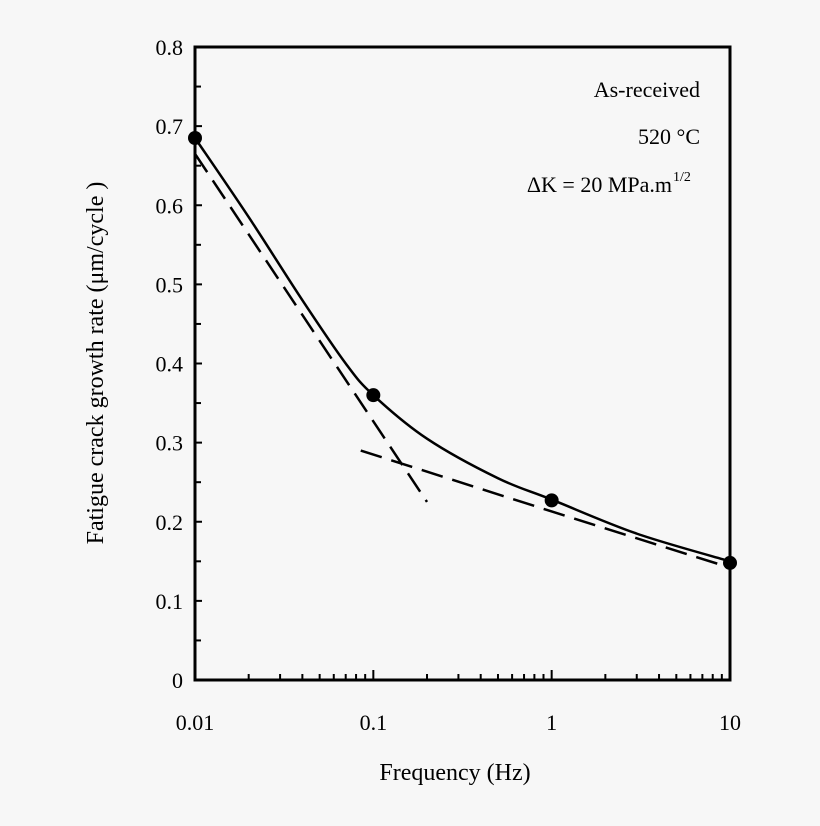 The image size is (820, 826). I want to click on x-tick-label: 10, so click(730, 722).